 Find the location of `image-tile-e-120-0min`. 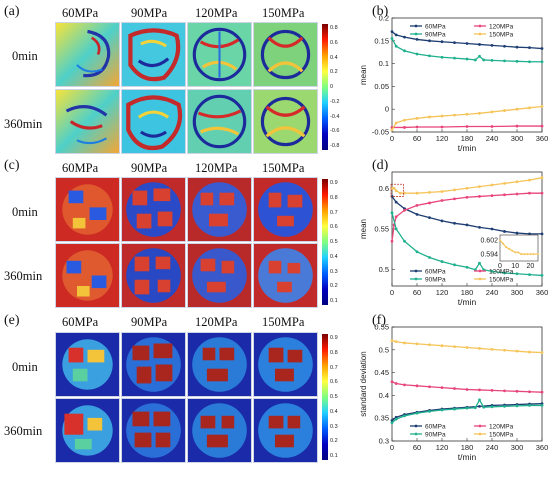

image-tile-e-120-0min is located at coordinates (219, 364).